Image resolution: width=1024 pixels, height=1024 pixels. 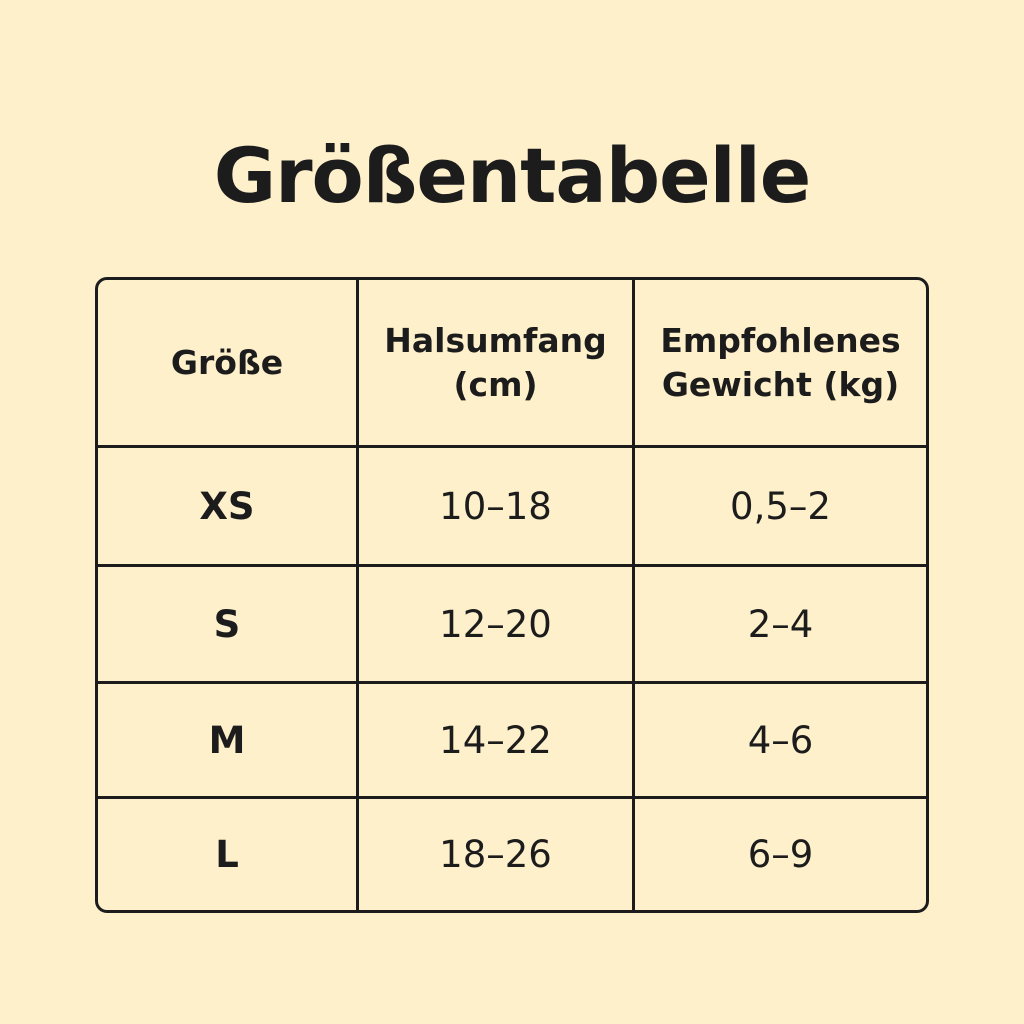 What do you see at coordinates (228, 364) in the screenshot?
I see `header-size: Größe` at bounding box center [228, 364].